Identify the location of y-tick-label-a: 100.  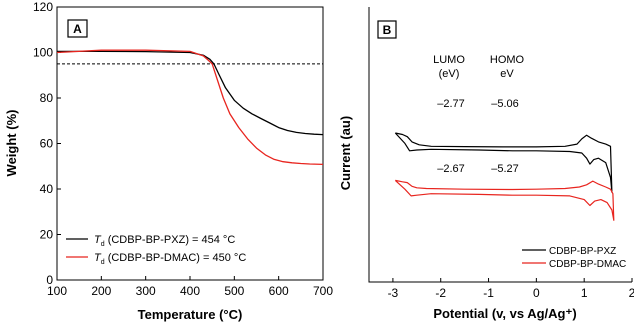
(43, 53).